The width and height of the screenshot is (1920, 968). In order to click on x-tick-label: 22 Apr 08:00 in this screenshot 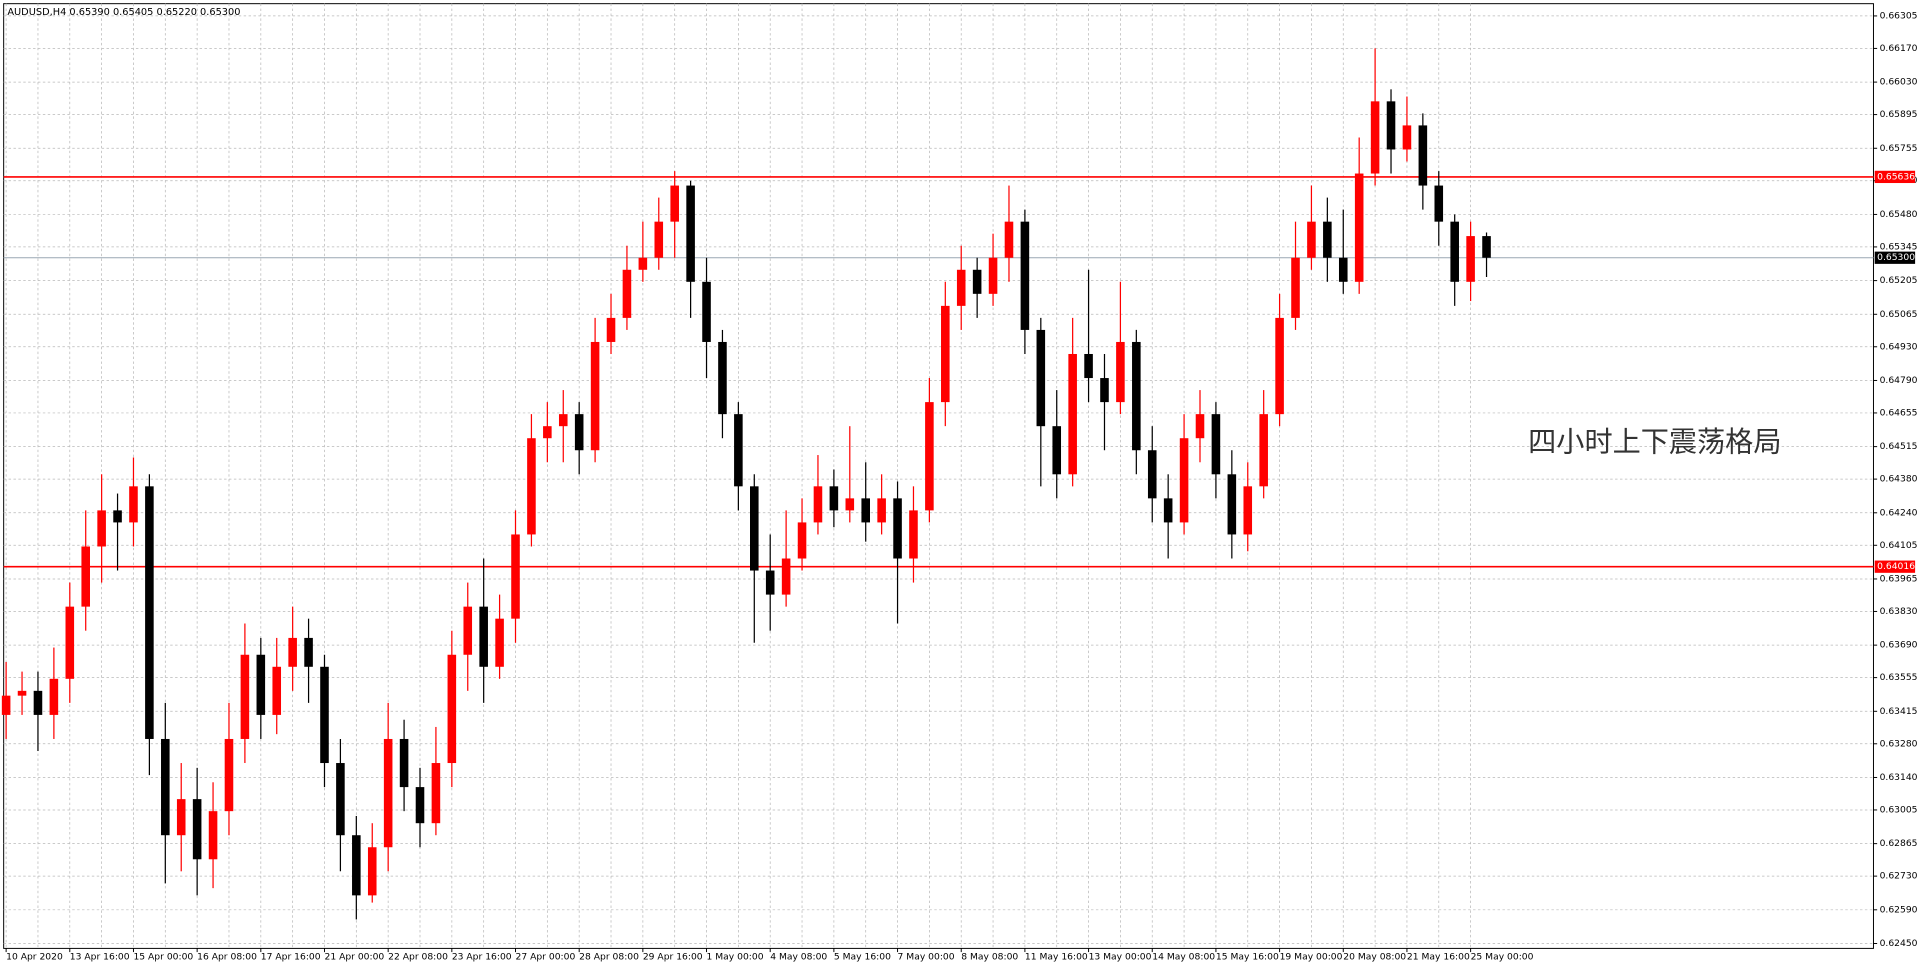, I will do `click(418, 956)`.